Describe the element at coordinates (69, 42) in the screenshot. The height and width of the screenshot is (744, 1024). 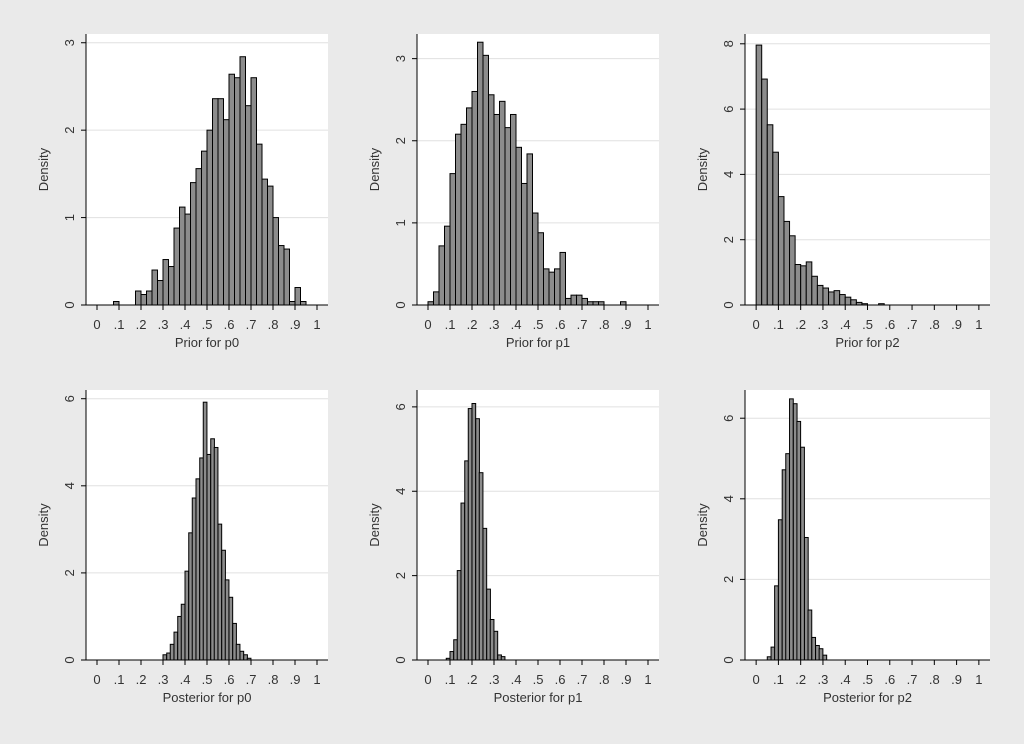
I see `y-tick-label: 3` at that location.